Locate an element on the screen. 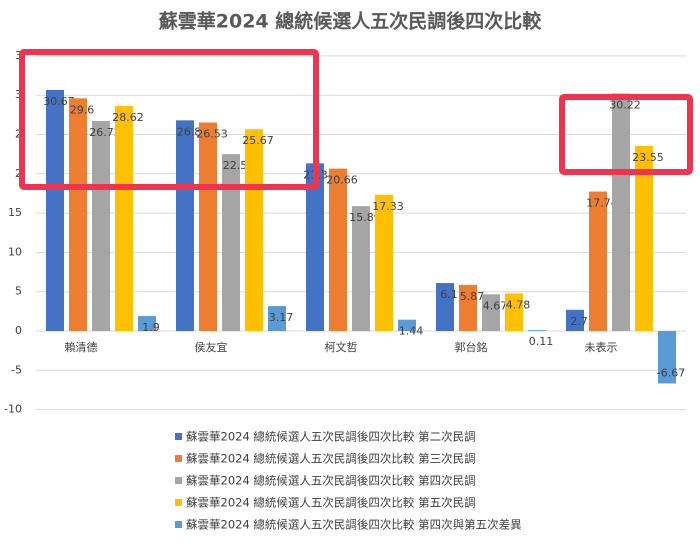 The width and height of the screenshot is (700, 546). data-label: 4.78 is located at coordinates (518, 304).